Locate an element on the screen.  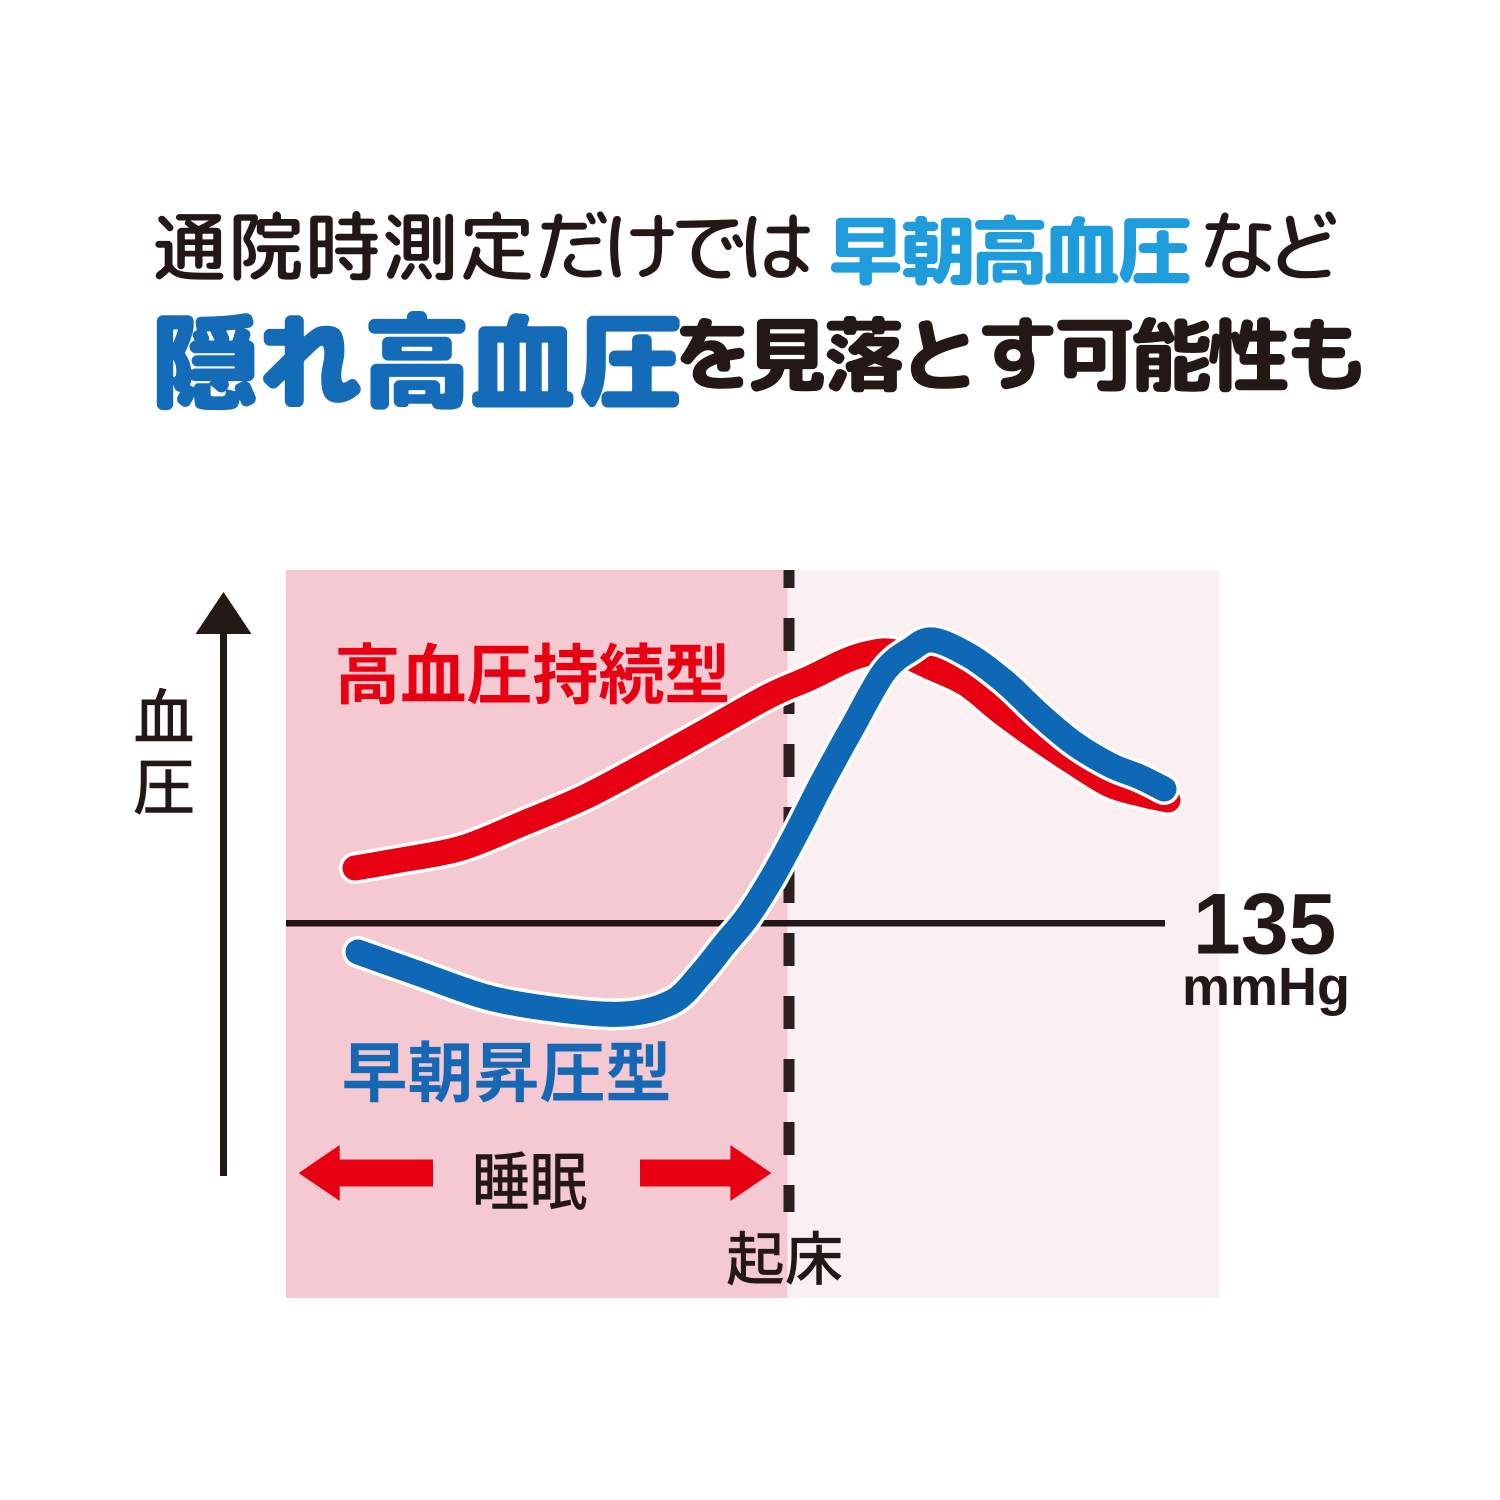
svg-text: 135 is located at coordinates (1265, 925).